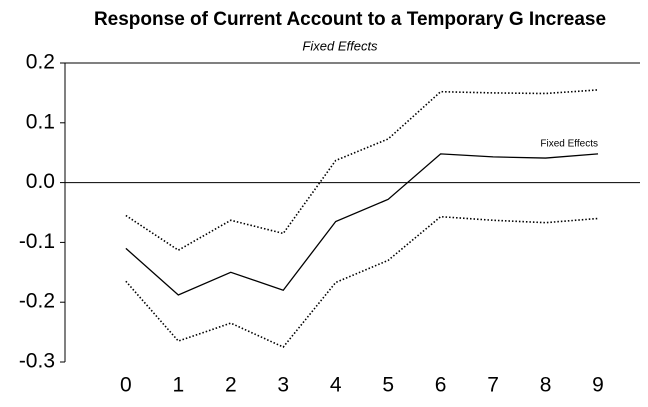 This screenshot has width=648, height=407. I want to click on x-tick-label: 8, so click(546, 385).